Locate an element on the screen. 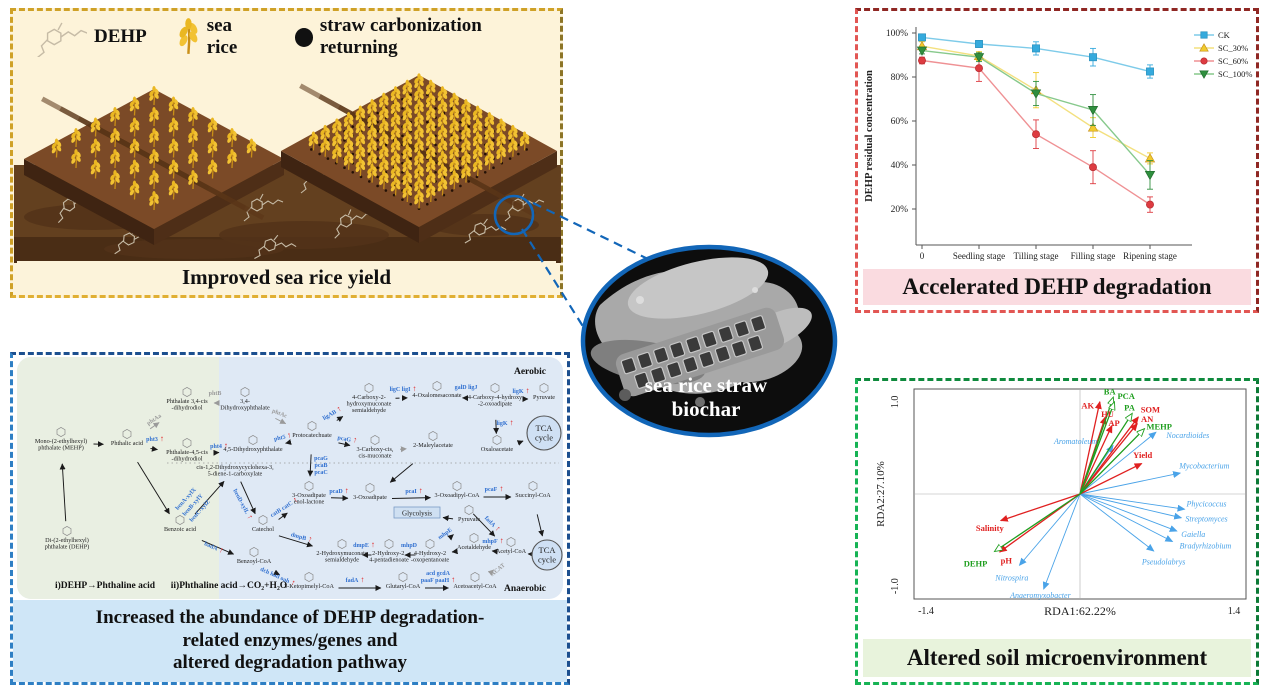 The width and height of the screenshot is (1269, 693). rda-label-PA: PA is located at coordinates (1130, 408).